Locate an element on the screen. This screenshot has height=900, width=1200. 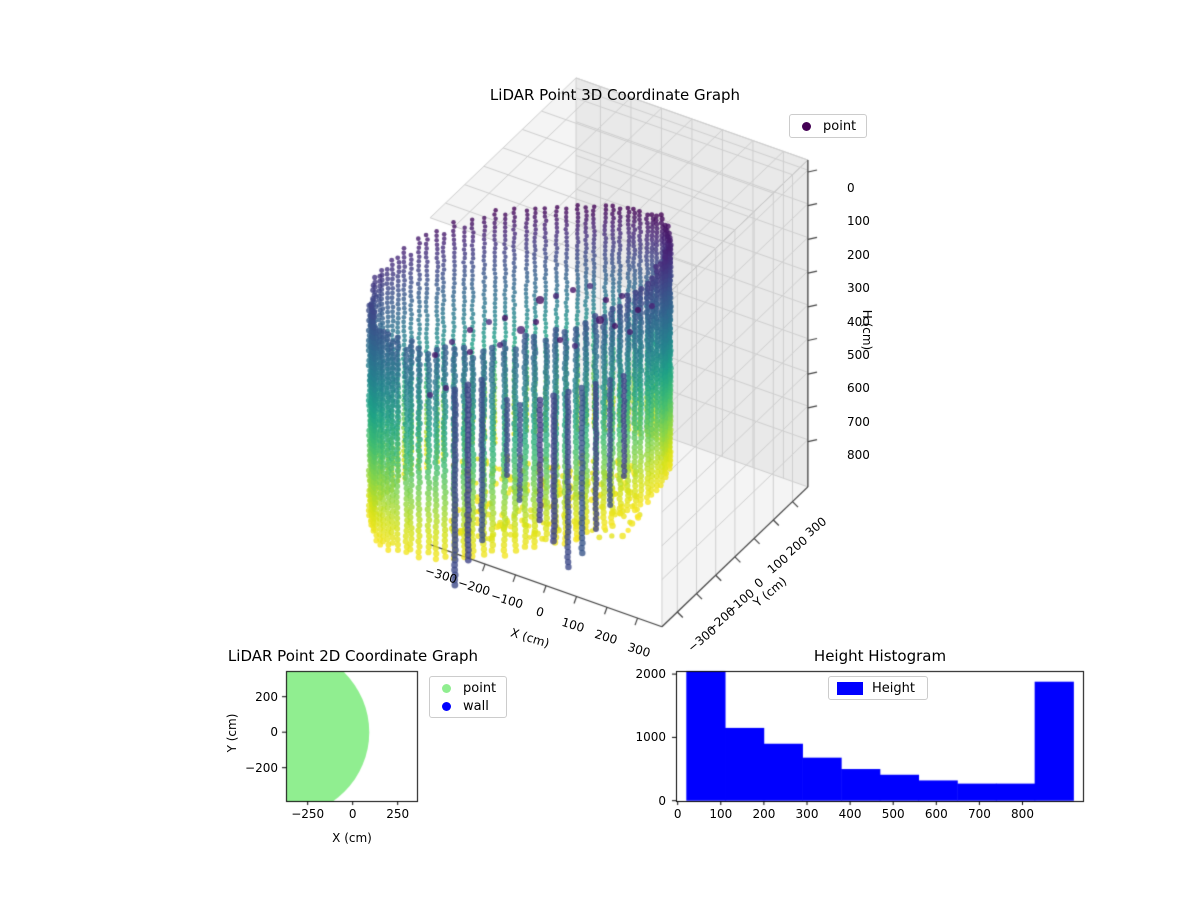
tick-label: 2000 is located at coordinates (650, 674).